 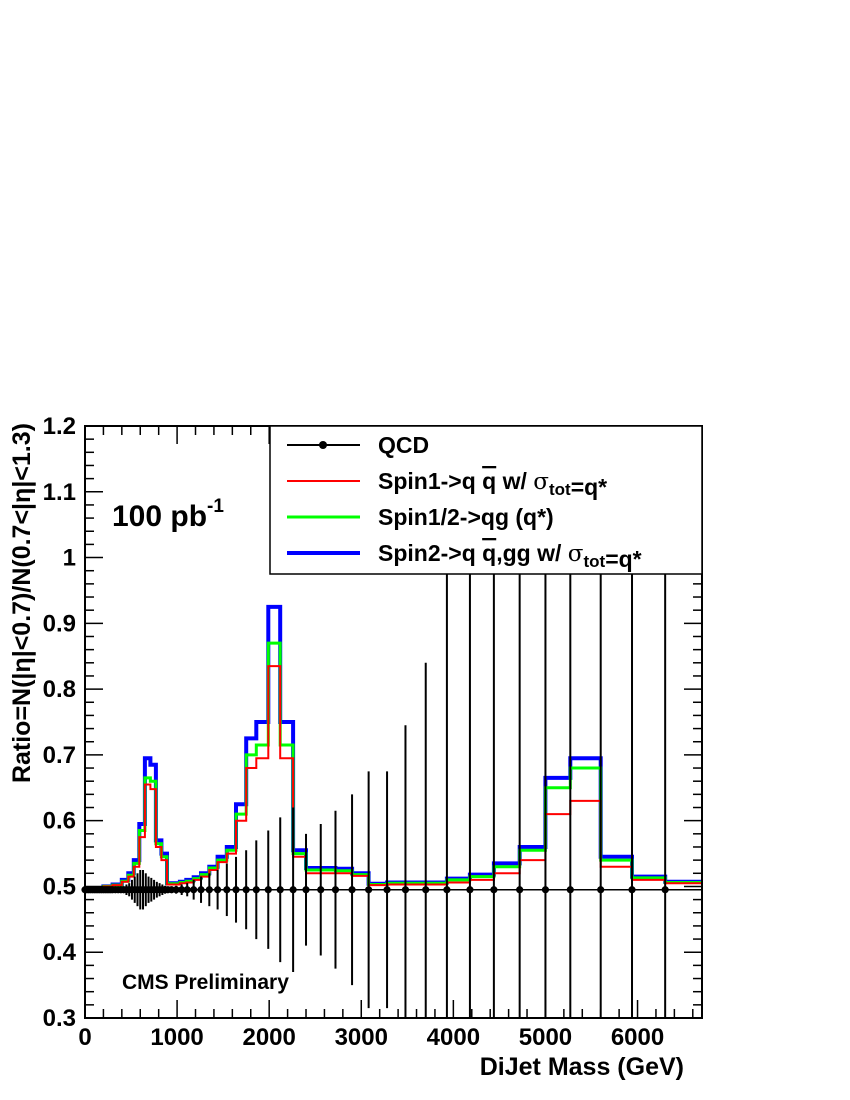 I want to click on y-tick-label: 0.4, so click(x=60, y=952).